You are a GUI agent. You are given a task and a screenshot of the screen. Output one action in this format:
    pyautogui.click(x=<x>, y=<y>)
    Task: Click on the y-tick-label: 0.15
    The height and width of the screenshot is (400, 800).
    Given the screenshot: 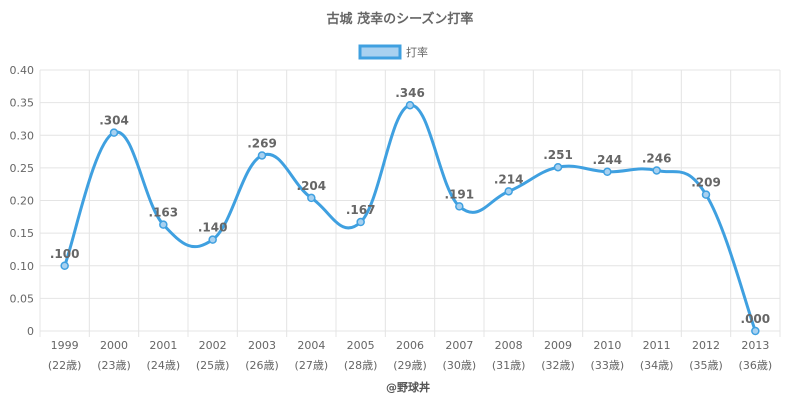 What is the action you would take?
    pyautogui.click(x=22, y=233)
    